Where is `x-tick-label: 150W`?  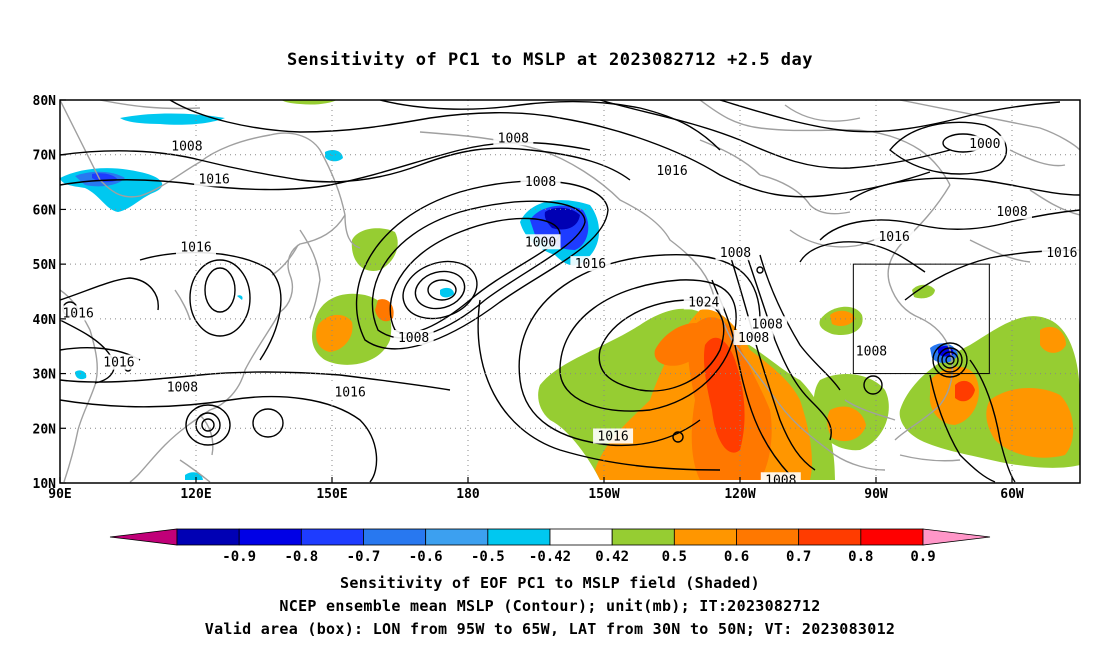 x-tick-label: 150W is located at coordinates (603, 494).